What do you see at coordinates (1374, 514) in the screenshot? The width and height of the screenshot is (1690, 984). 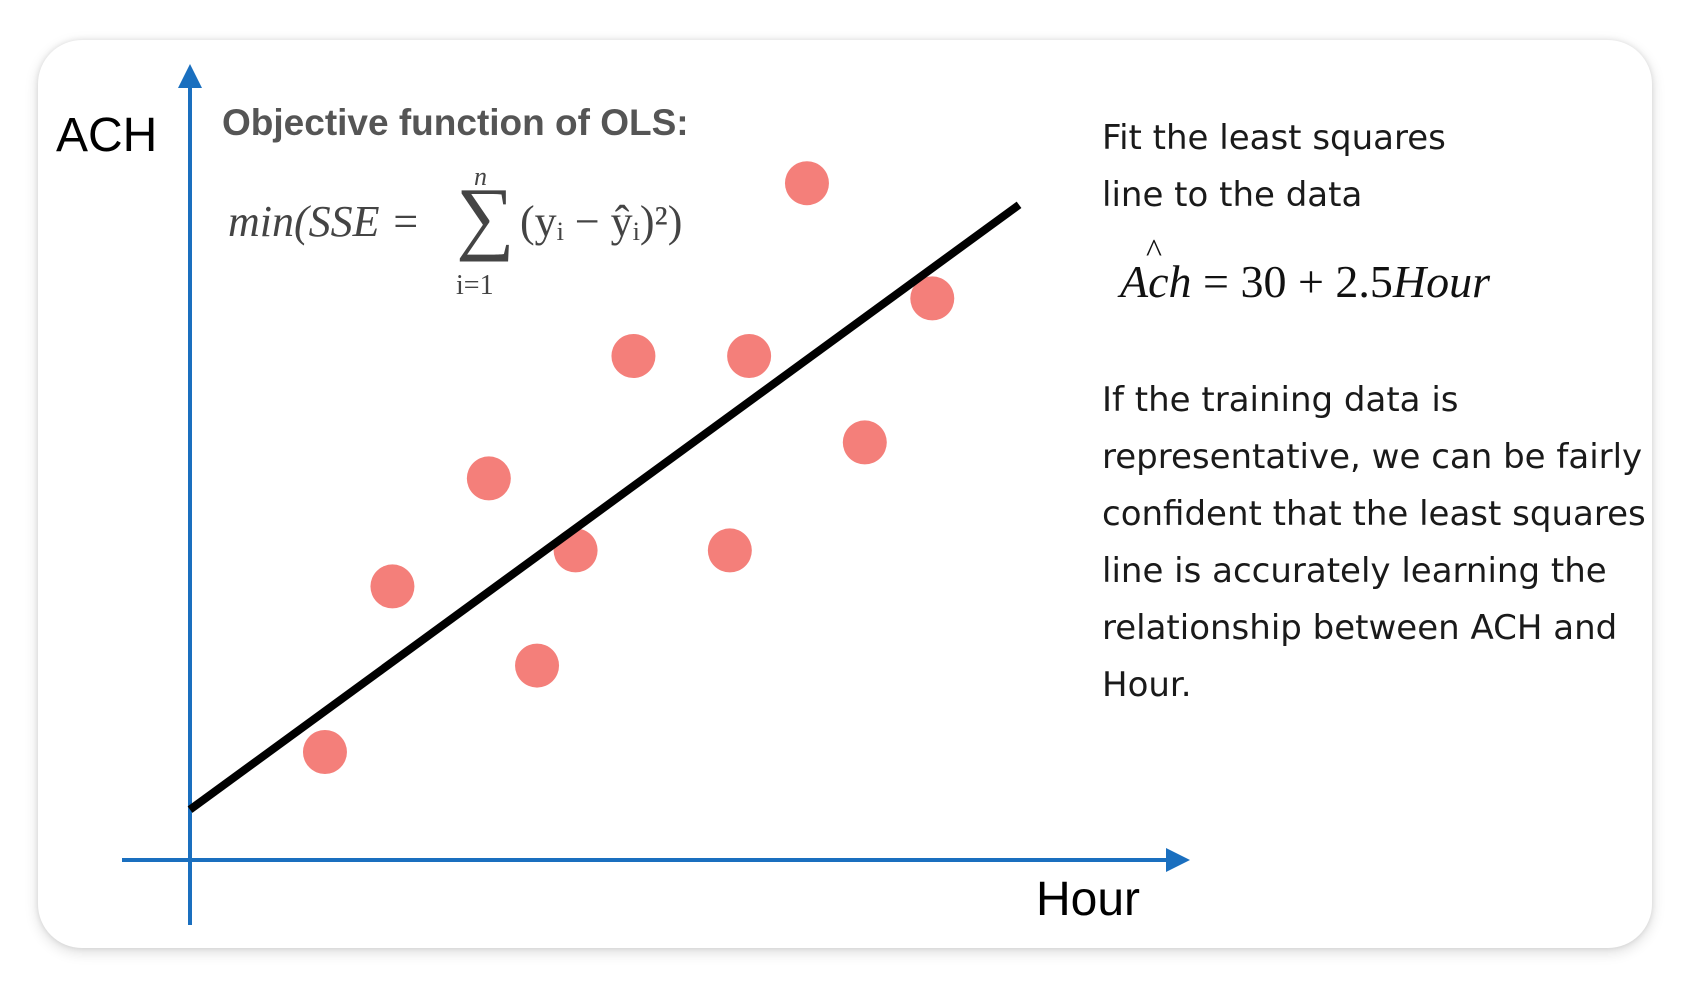 I see `explanation-line-3: confident that the least squares` at bounding box center [1374, 514].